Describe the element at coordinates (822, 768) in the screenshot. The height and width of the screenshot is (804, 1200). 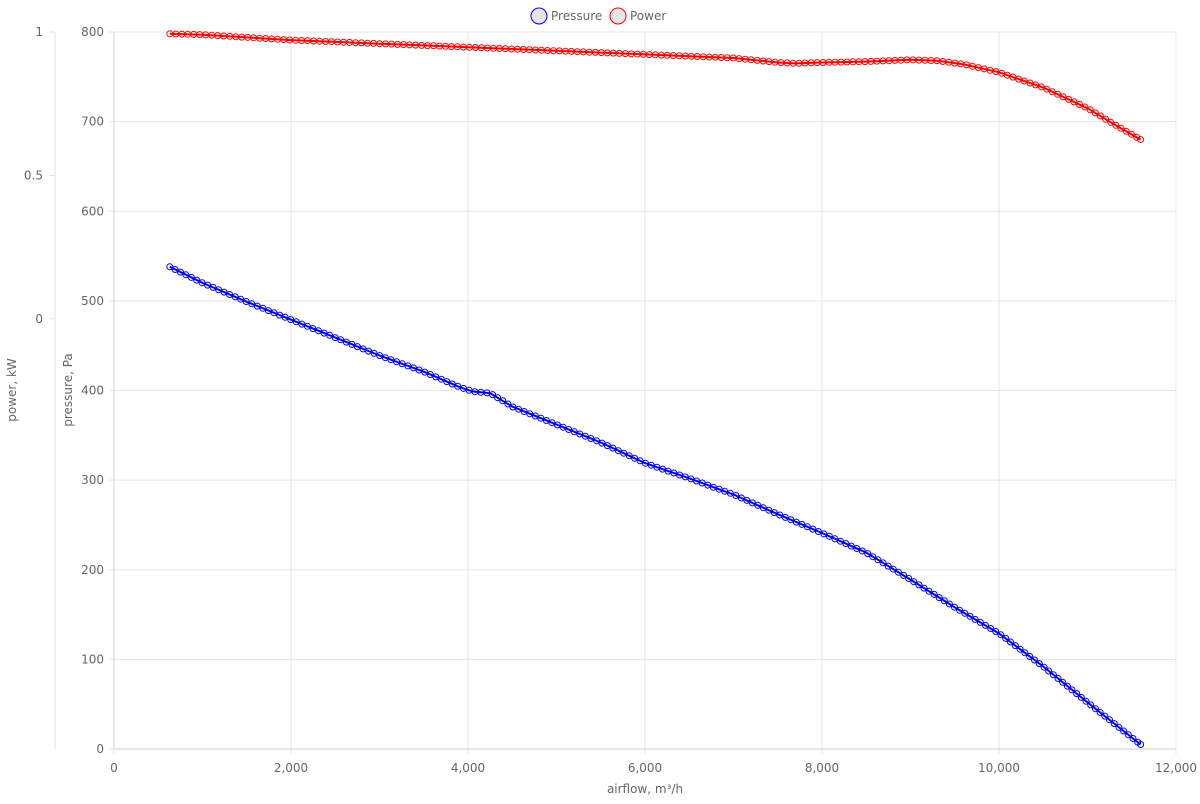
I see `x-tick-label: 8,000` at that location.